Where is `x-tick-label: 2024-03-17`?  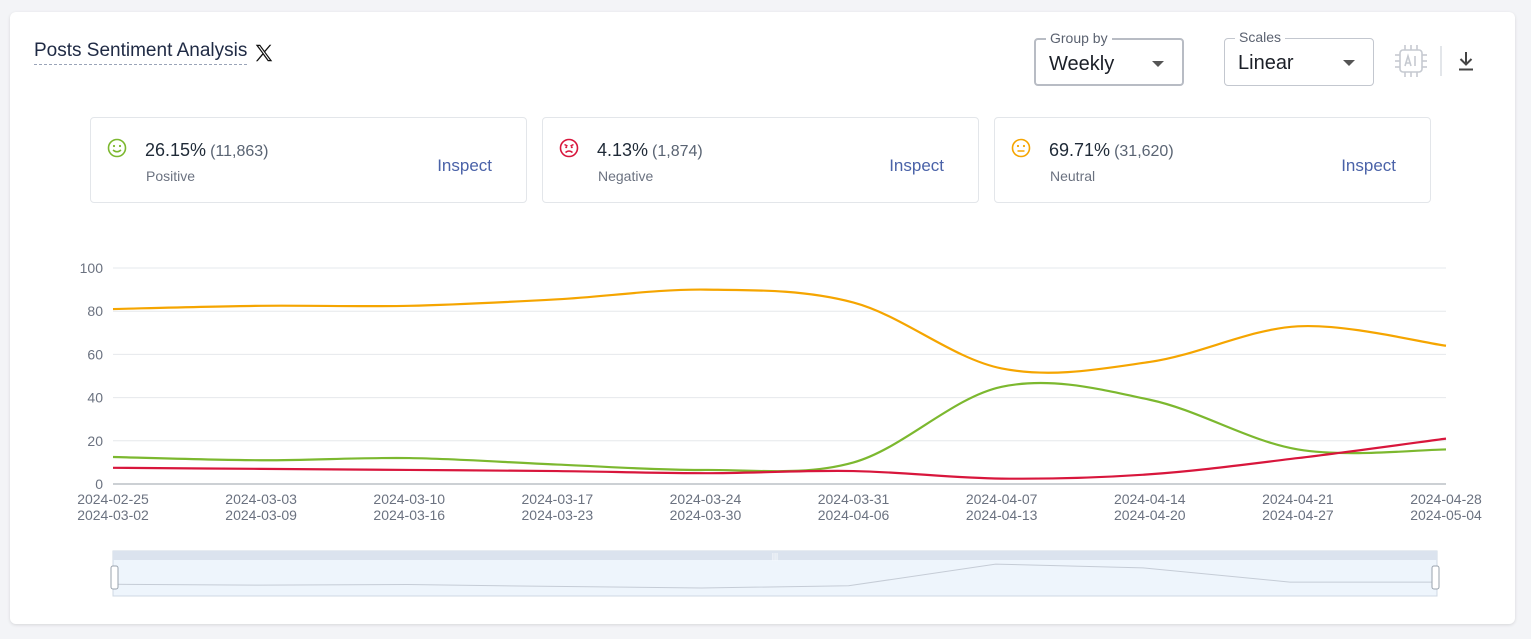 x-tick-label: 2024-03-17 is located at coordinates (558, 499).